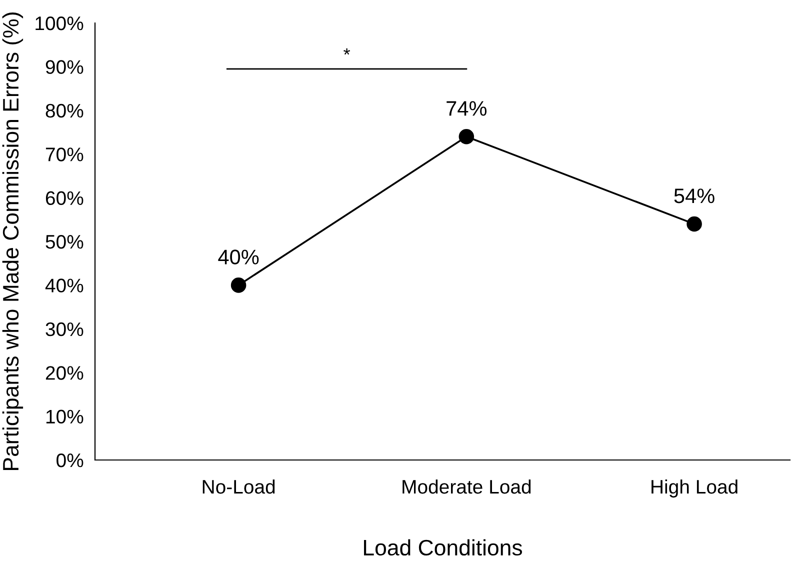 The width and height of the screenshot is (793, 587). What do you see at coordinates (65, 67) in the screenshot?
I see `y-tick-label: 90%` at bounding box center [65, 67].